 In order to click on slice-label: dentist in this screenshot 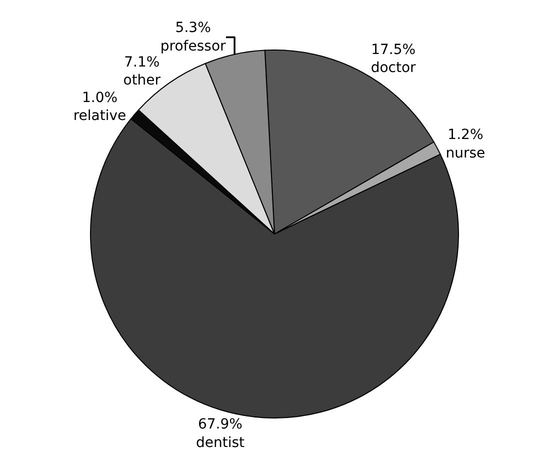, I will do `click(220, 442)`.